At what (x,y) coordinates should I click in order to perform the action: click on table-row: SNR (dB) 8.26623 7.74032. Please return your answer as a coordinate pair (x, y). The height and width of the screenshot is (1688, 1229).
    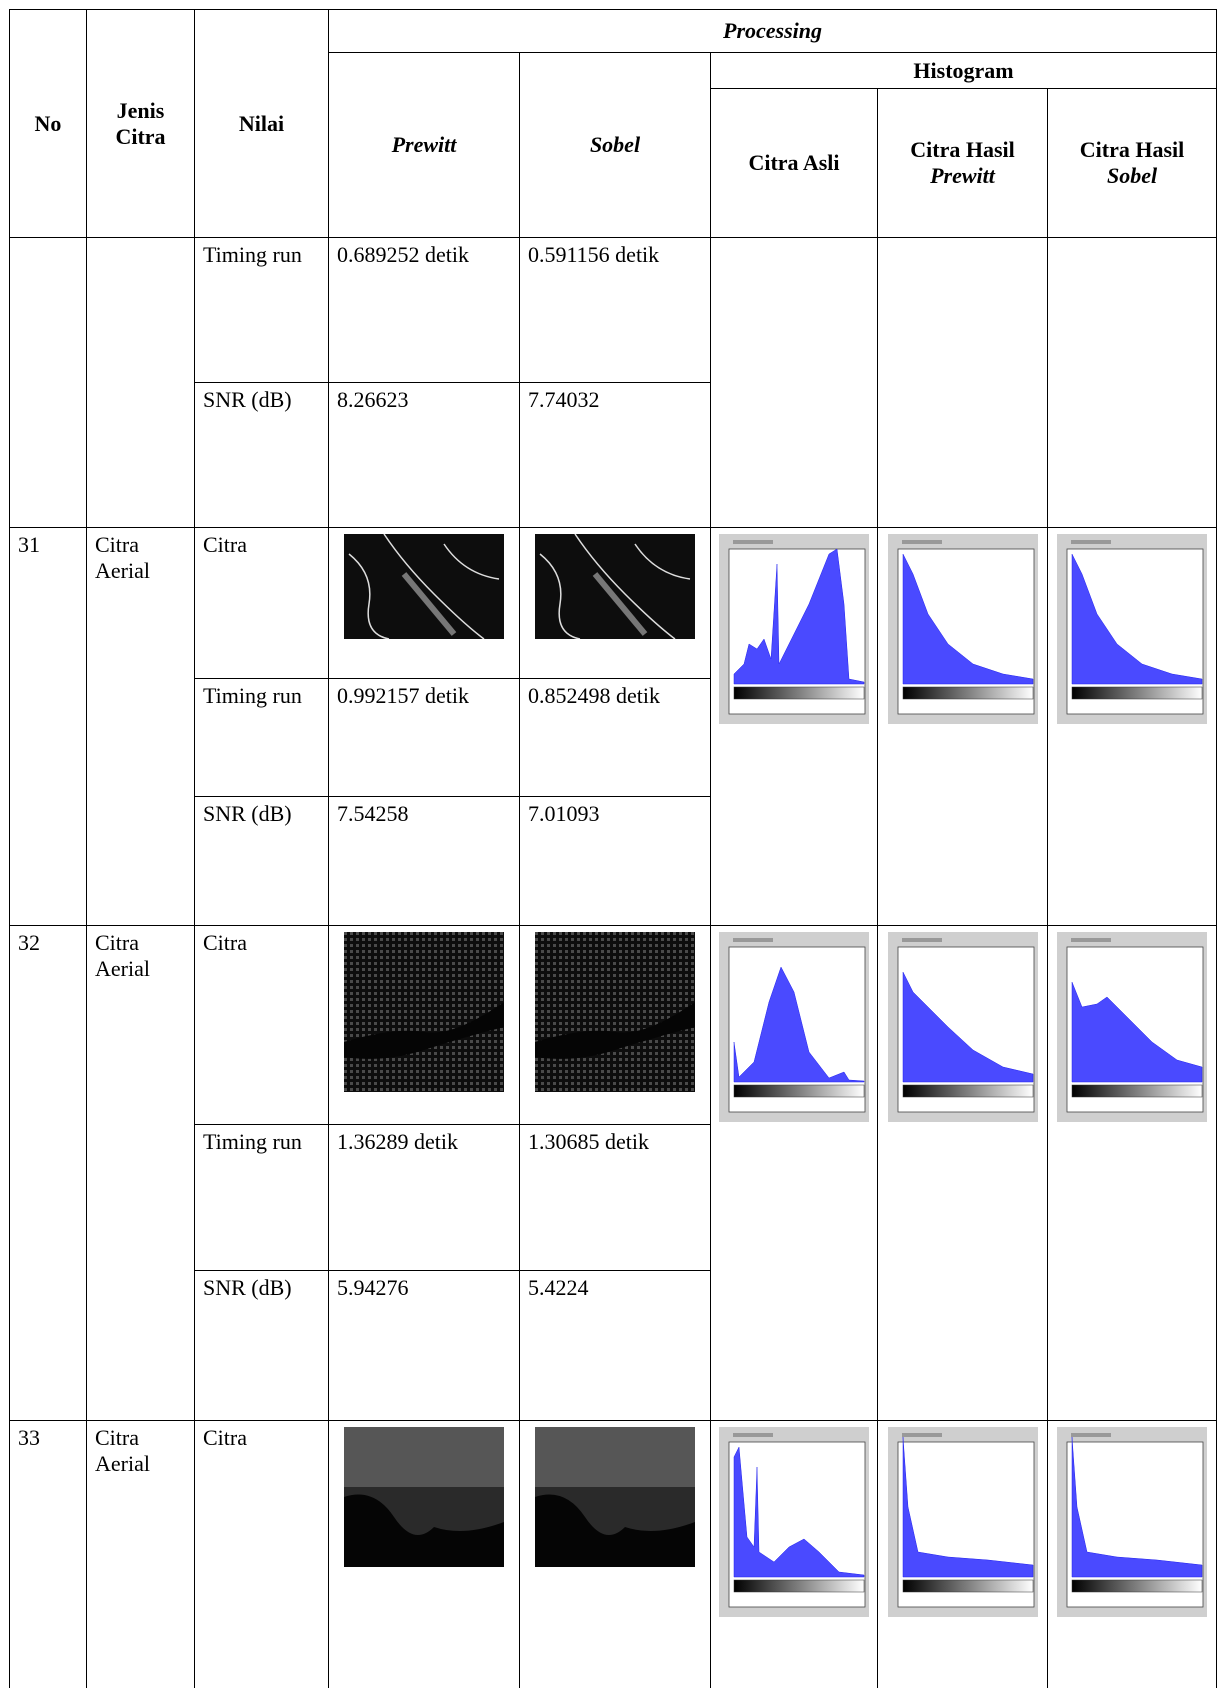
    Looking at the image, I should click on (613, 455).